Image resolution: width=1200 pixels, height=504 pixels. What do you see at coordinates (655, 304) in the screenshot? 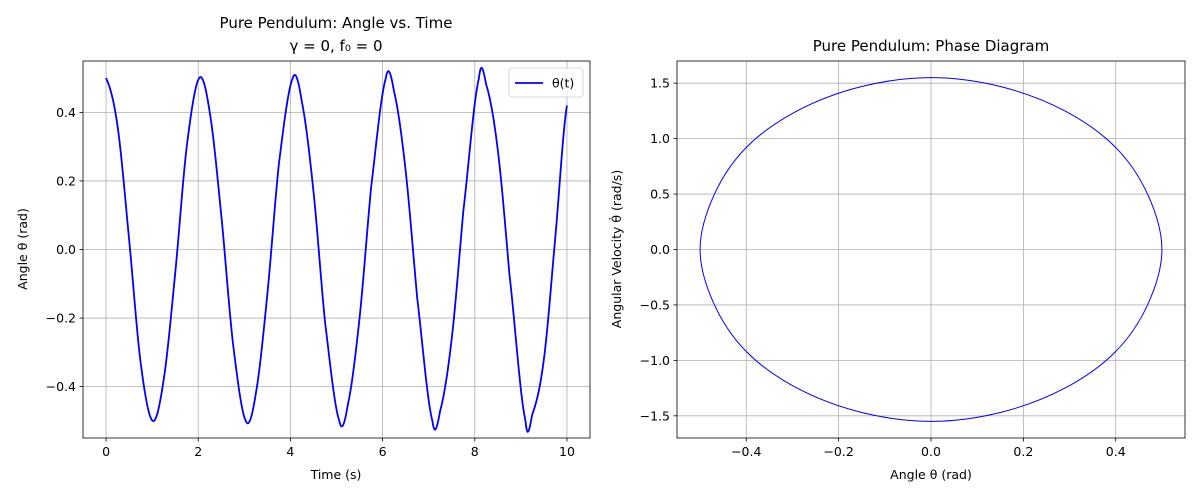
I see `y-tick-label: −0.5` at bounding box center [655, 304].